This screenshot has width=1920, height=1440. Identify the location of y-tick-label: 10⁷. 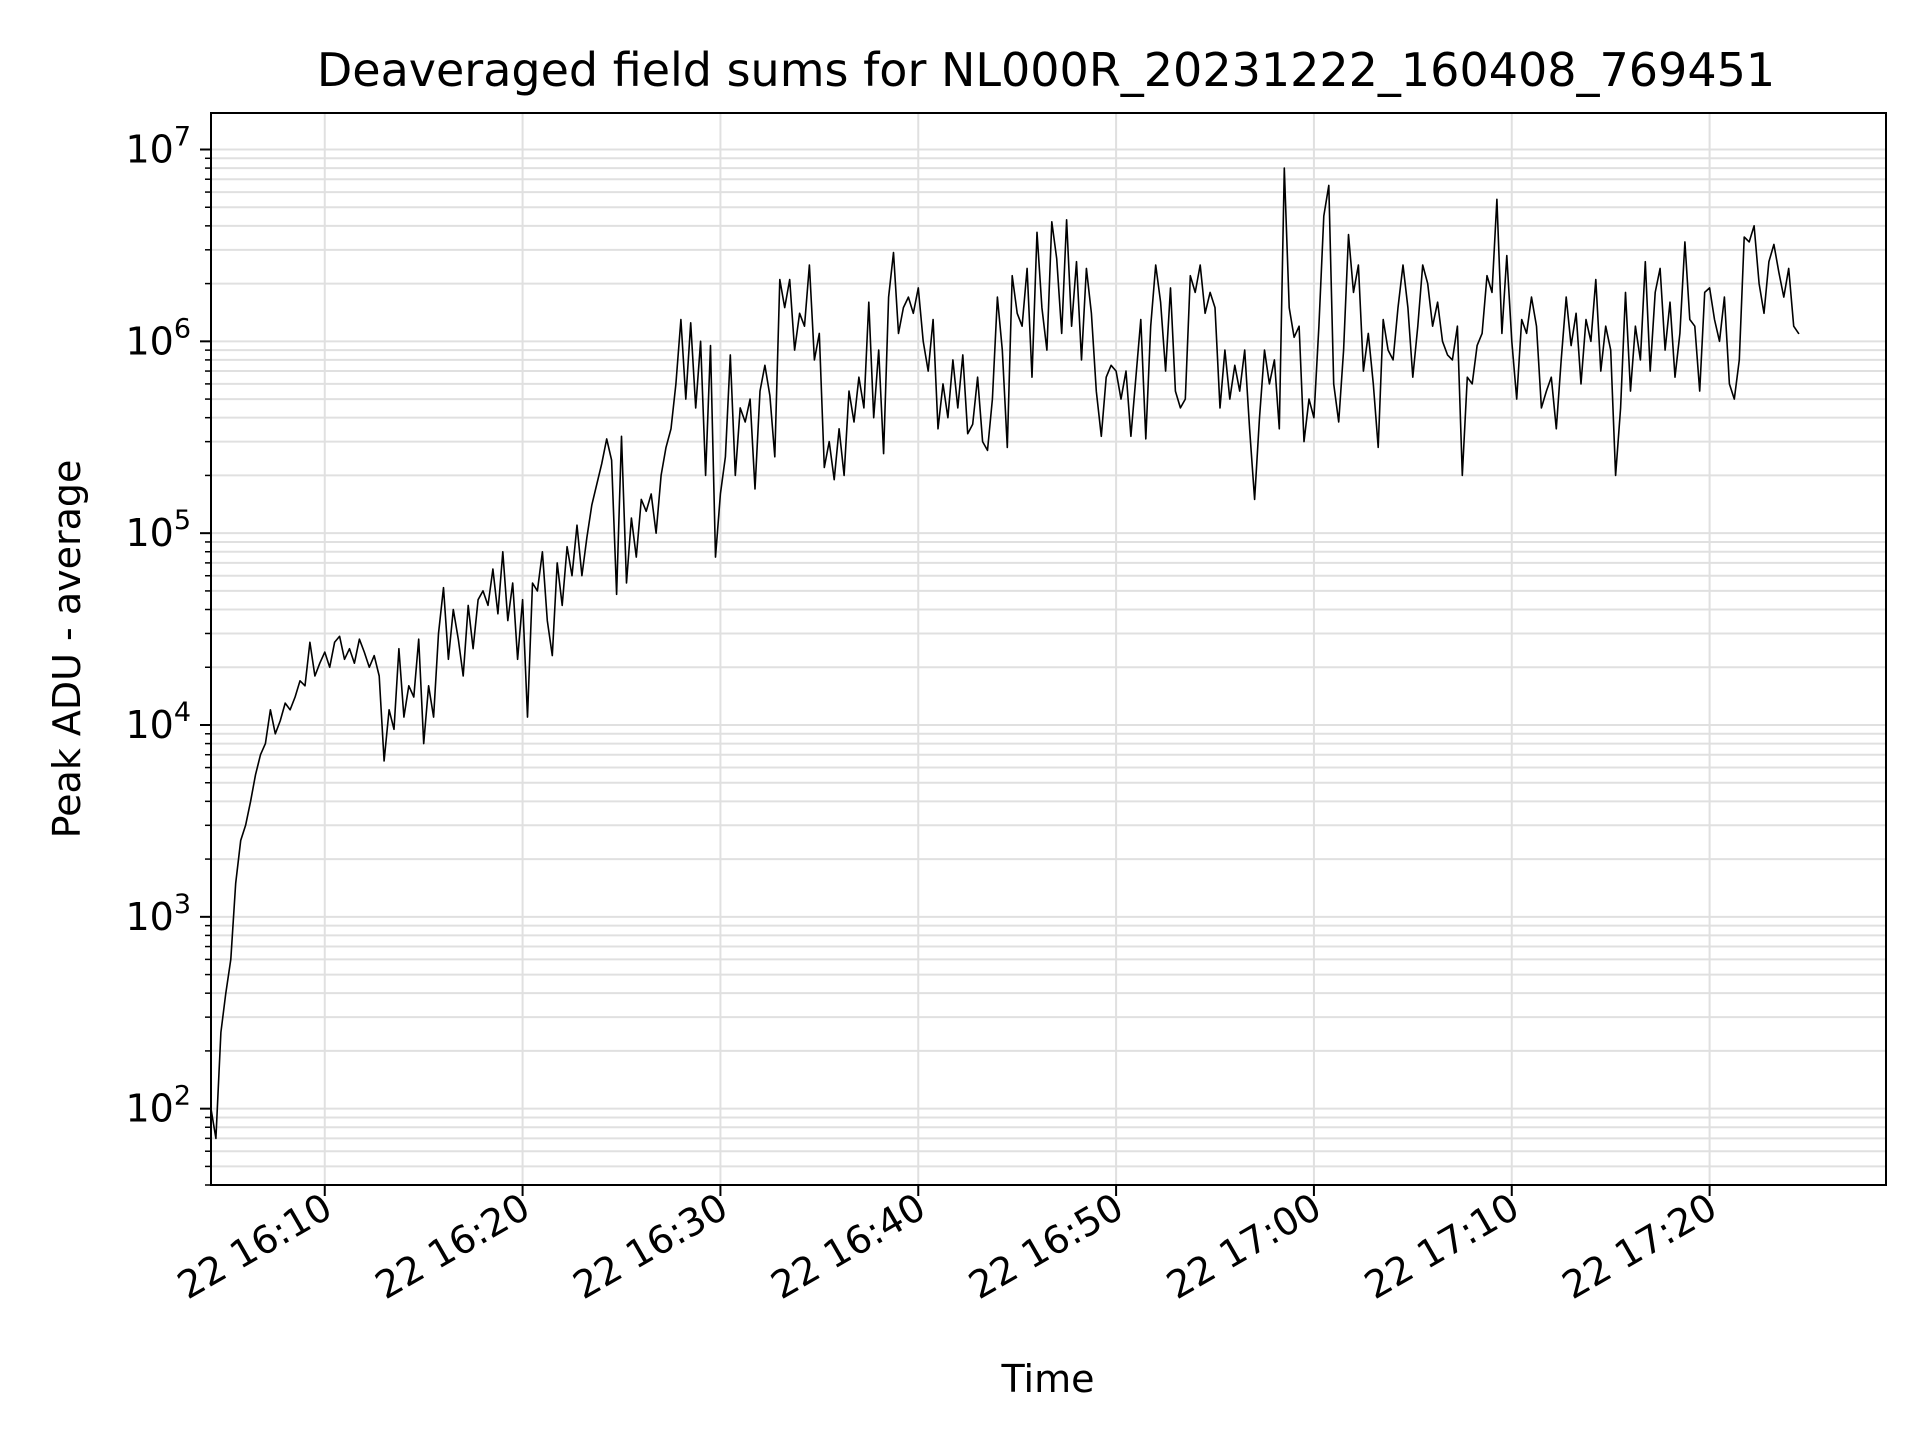
(158, 147).